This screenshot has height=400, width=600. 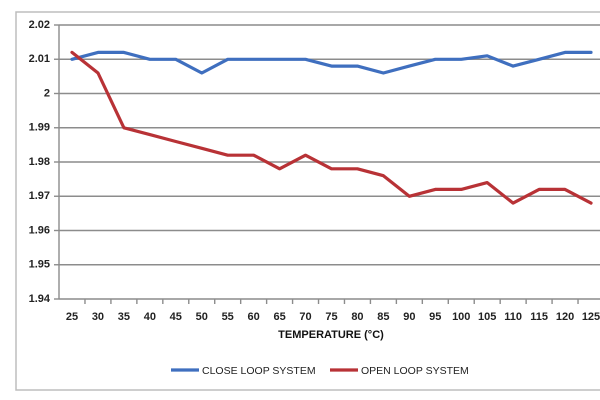 What do you see at coordinates (150, 317) in the screenshot?
I see `x-tick-label: 40` at bounding box center [150, 317].